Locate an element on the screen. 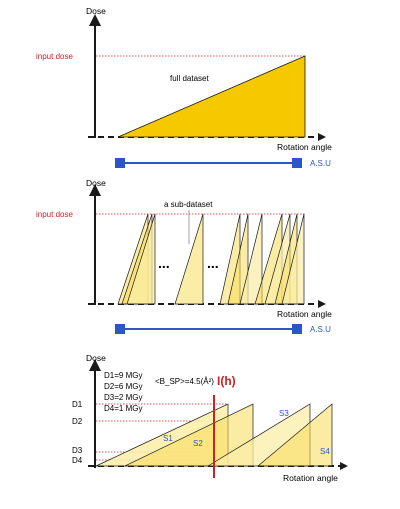 The width and height of the screenshot is (400, 509). full-dataset-triangle is located at coordinates (211, 96).